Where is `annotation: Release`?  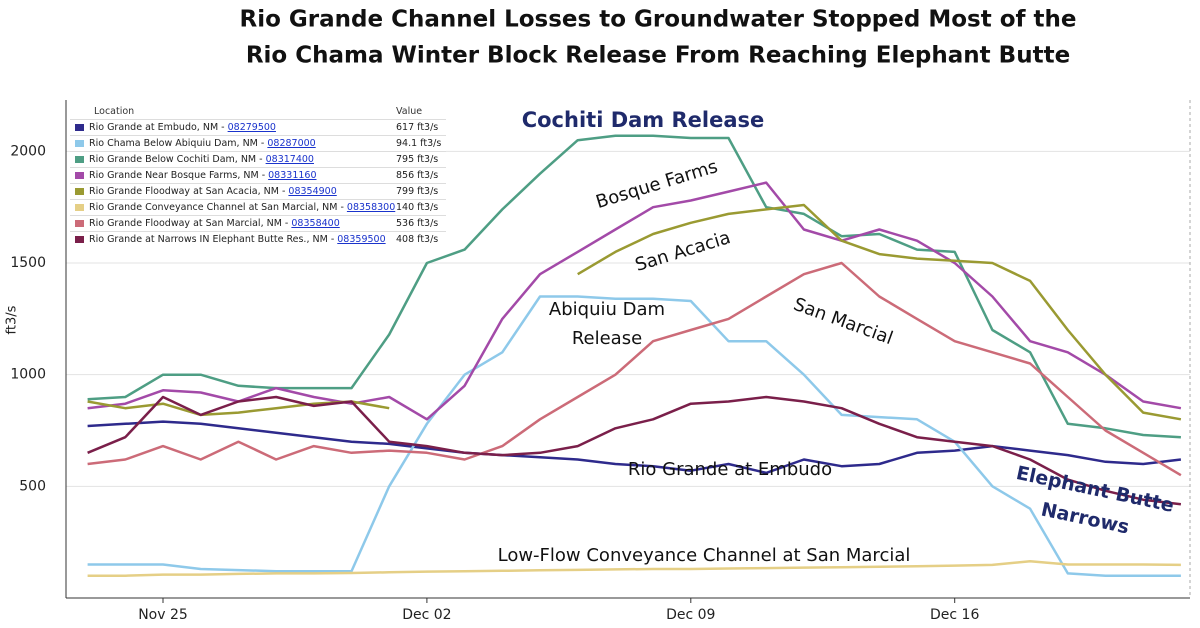 annotation: Release is located at coordinates (607, 338).